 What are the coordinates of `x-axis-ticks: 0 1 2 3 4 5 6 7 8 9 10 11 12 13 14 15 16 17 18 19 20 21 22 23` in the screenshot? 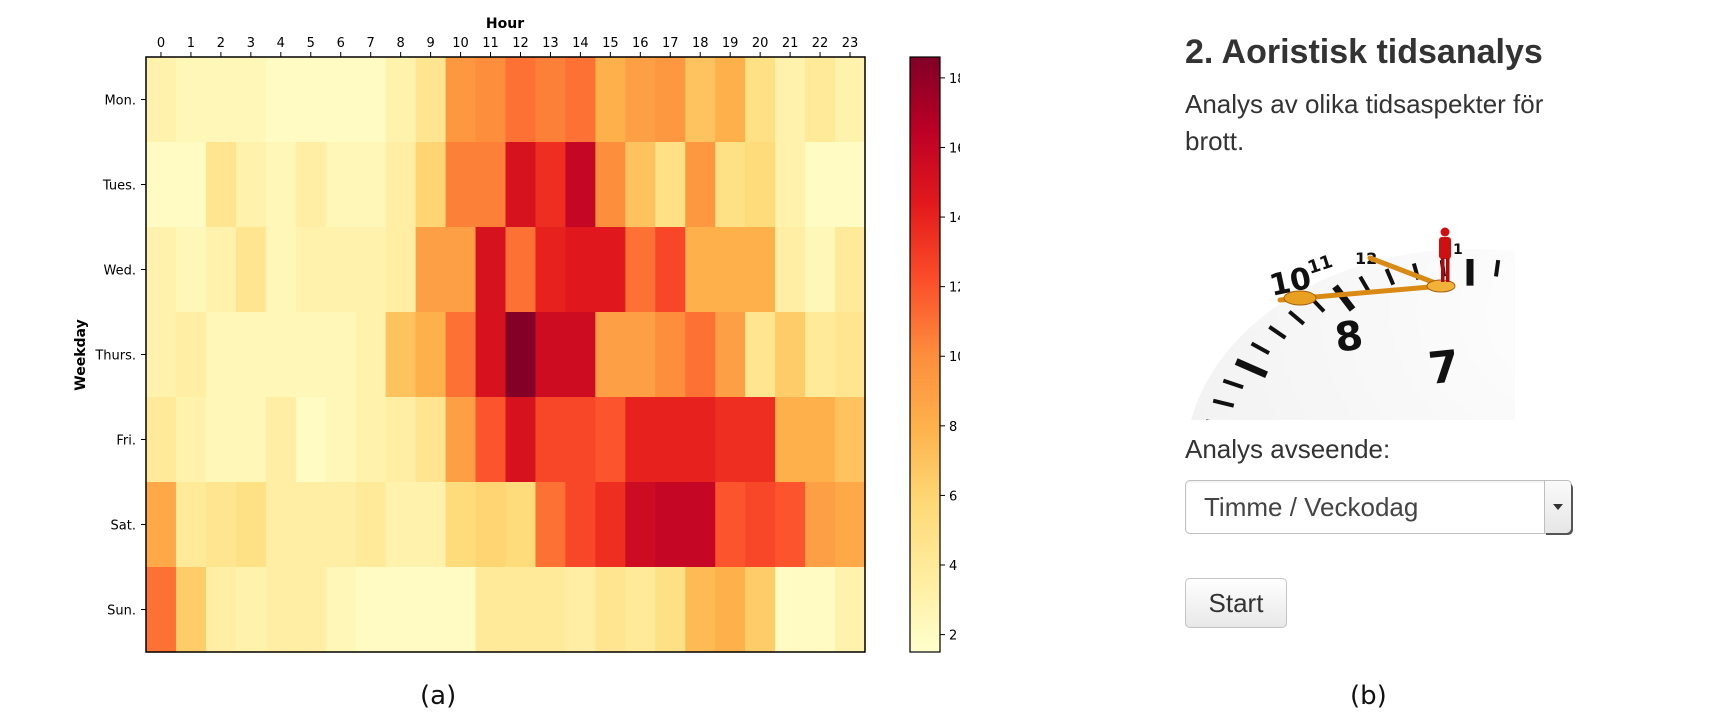 It's located at (507, 46).